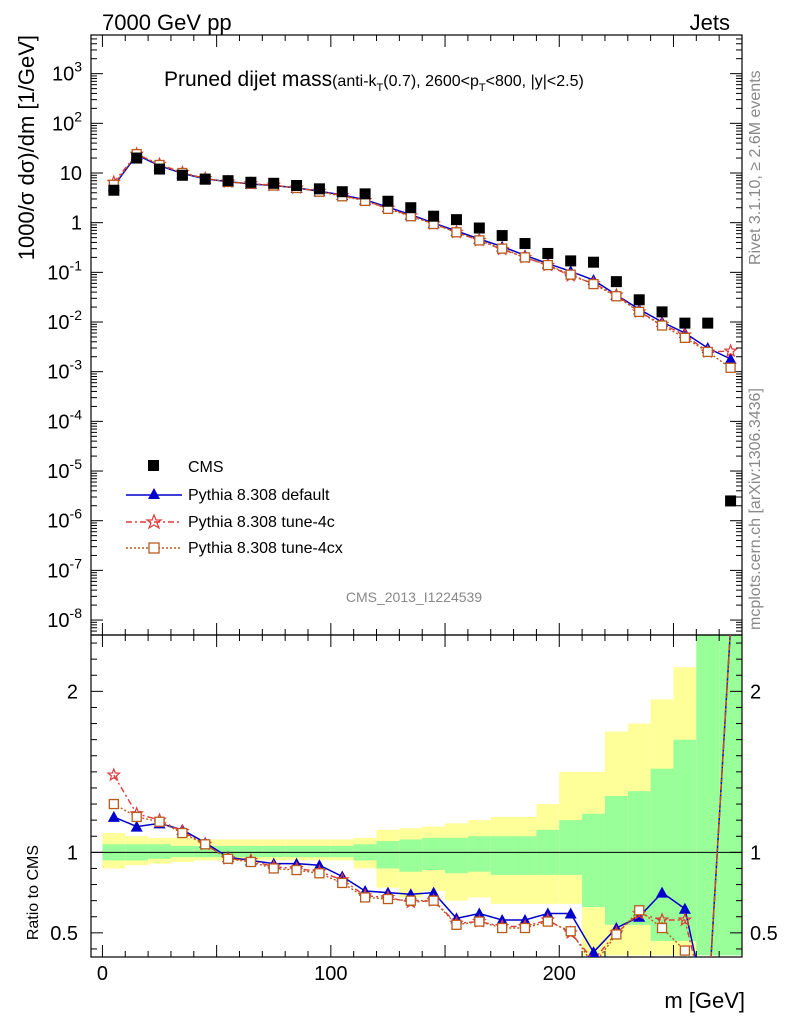 Image resolution: width=786 pixels, height=1024 pixels. What do you see at coordinates (153, 465) in the screenshot?
I see `legend-marker-cms` at bounding box center [153, 465].